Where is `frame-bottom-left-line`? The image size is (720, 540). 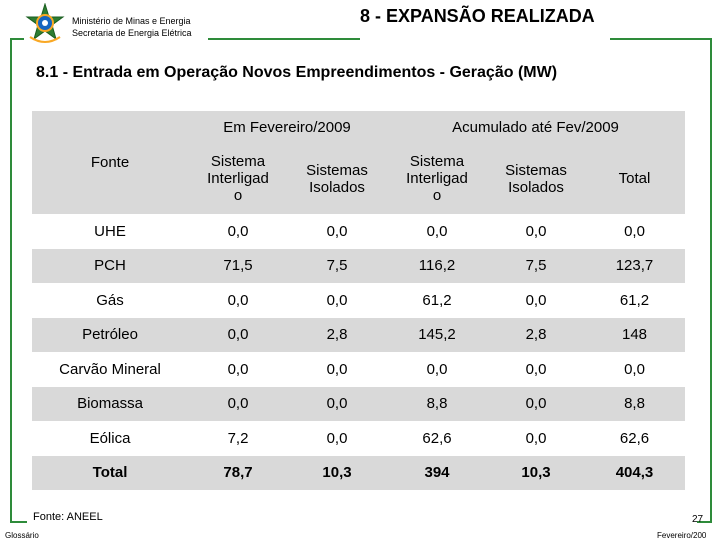
frame-bottom-left-line is located at coordinates (18, 522).